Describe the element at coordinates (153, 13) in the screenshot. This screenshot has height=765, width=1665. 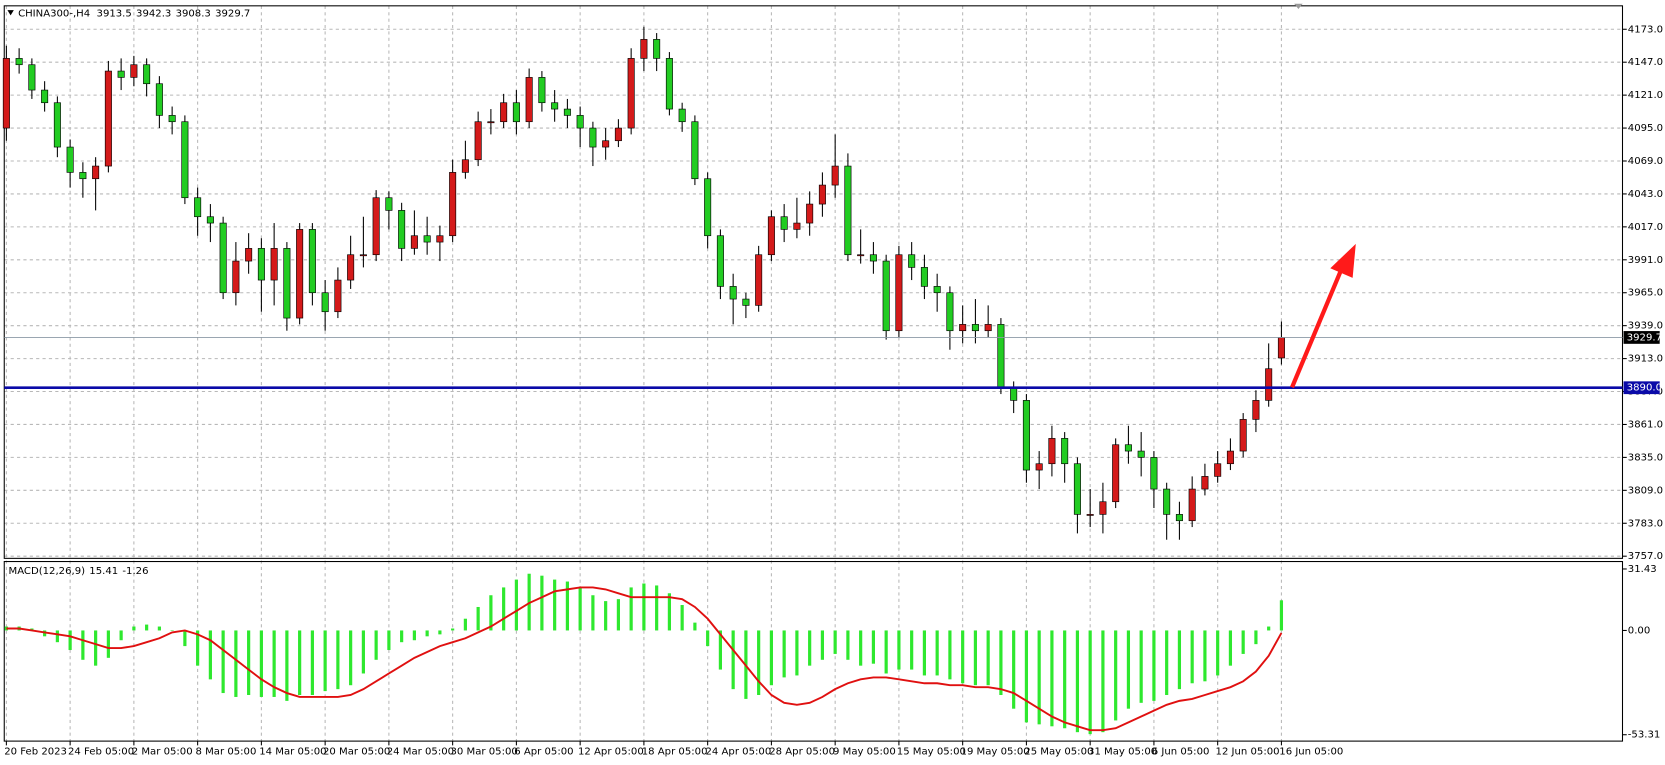
I see `high: 3942.3` at that location.